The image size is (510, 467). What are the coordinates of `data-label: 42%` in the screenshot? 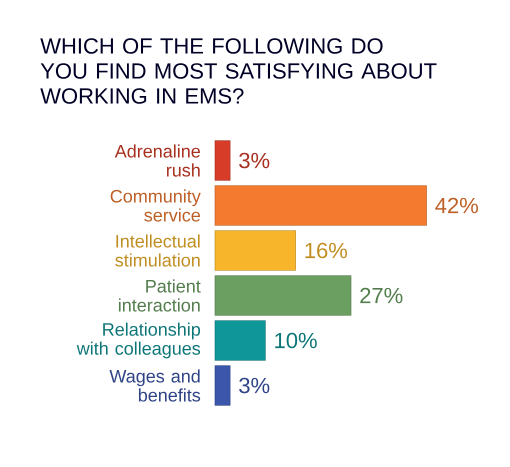 It's located at (456, 206).